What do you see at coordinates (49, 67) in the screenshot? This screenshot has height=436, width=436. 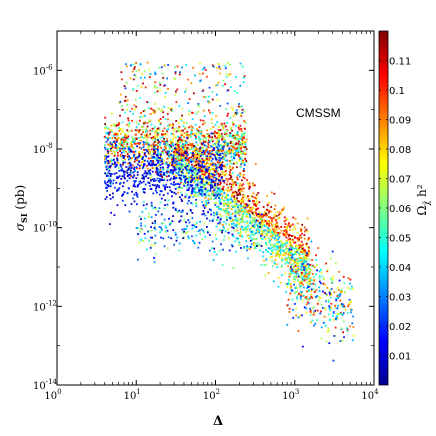 I see `y-tick-exp: -6` at bounding box center [49, 67].